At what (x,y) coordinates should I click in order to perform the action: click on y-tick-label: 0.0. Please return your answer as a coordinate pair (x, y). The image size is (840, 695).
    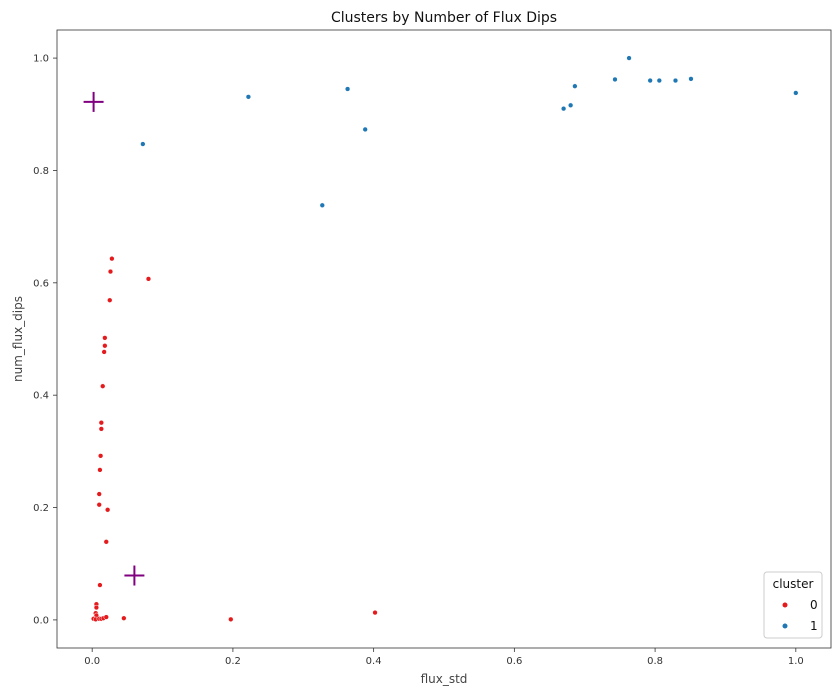
    Looking at the image, I should click on (41, 620).